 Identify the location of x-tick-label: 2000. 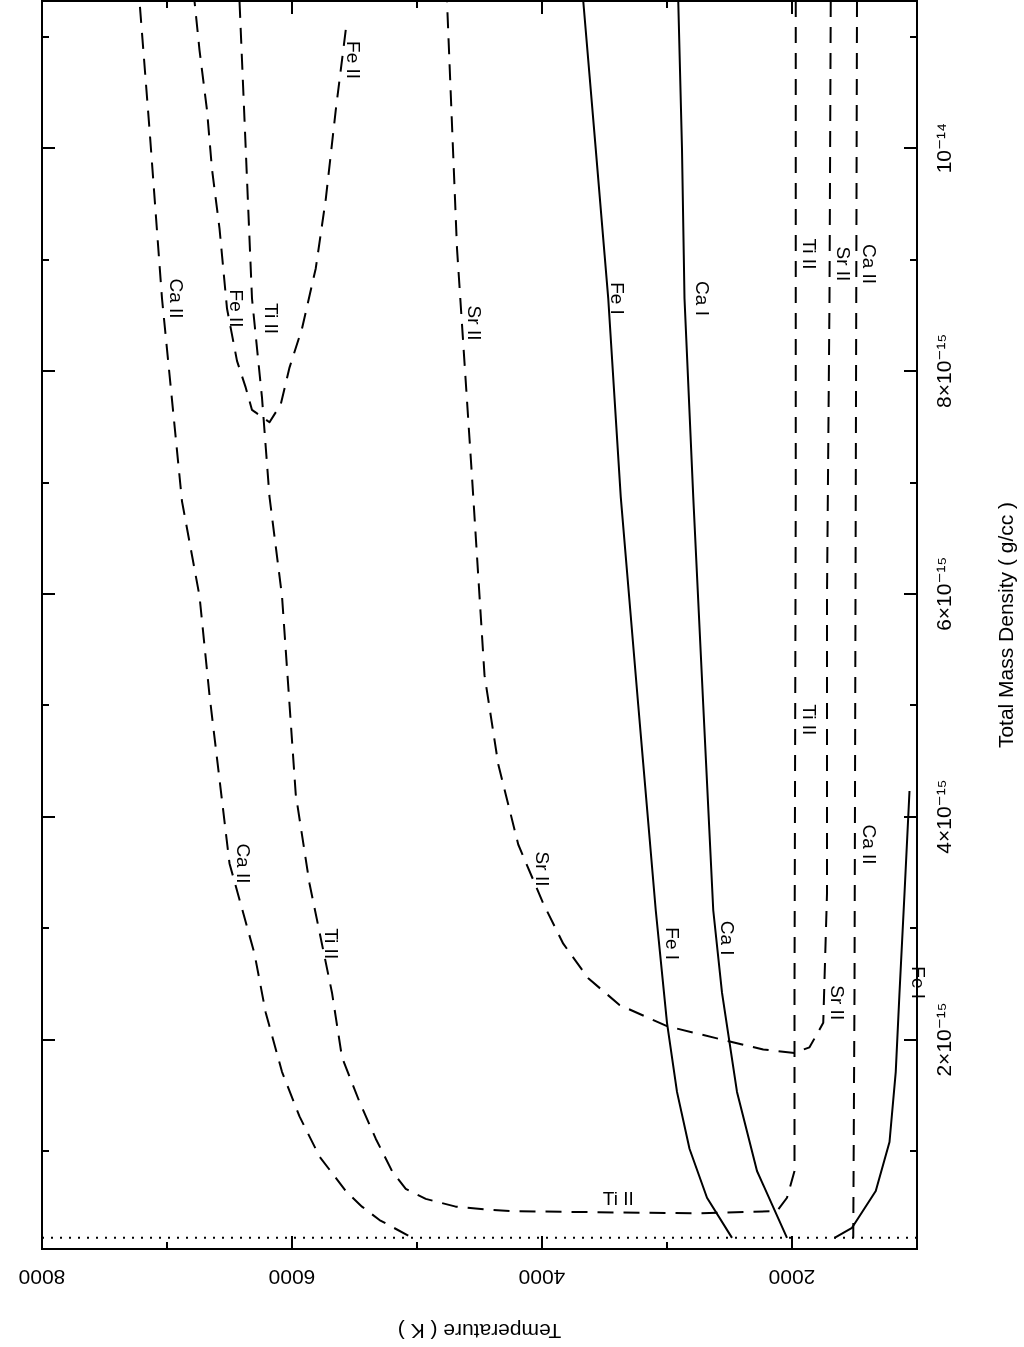
(792, 1277).